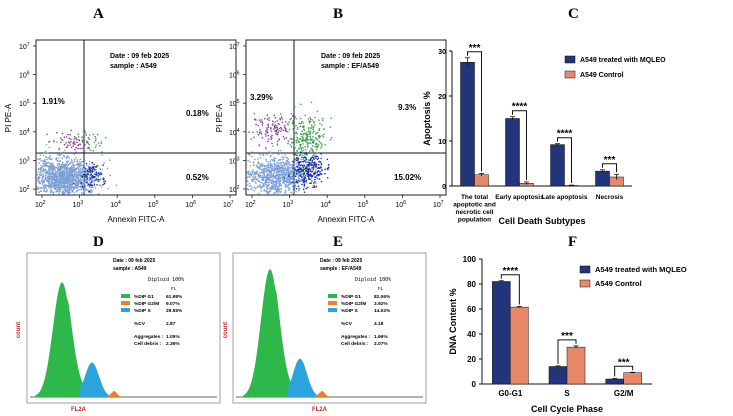 The width and height of the screenshot is (733, 416). Describe the element at coordinates (289, 148) in the screenshot. I see `dotplot-b-events` at that location.